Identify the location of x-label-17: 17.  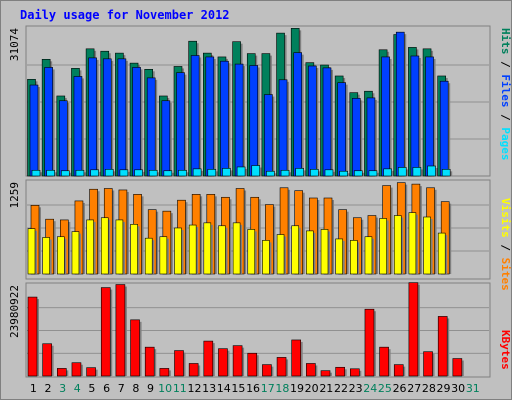
(268, 388).